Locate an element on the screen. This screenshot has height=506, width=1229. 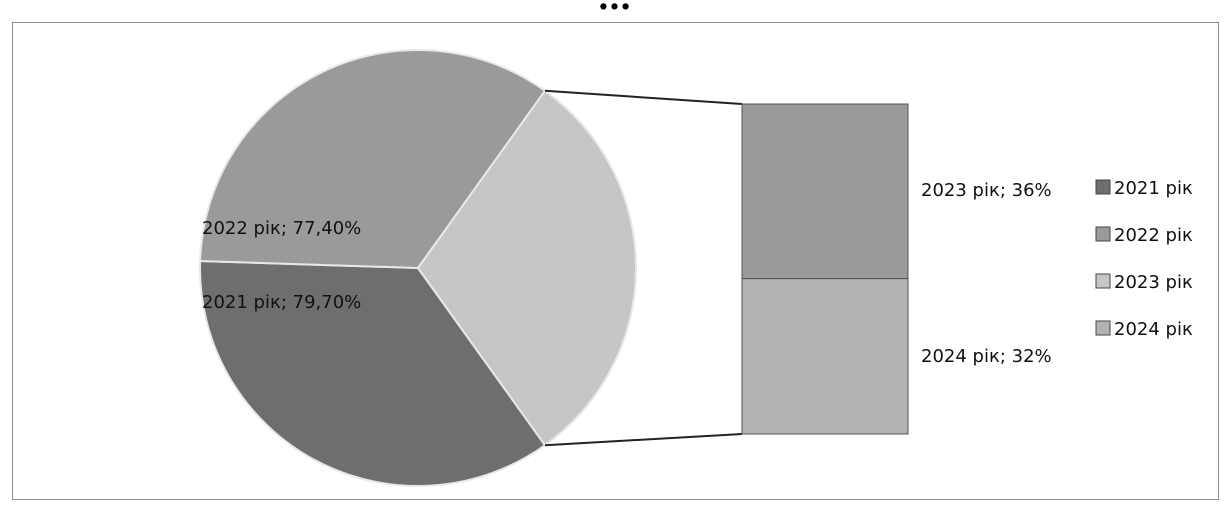
legend: 2021 рік 2022 рік 2023 рік 2024 рік is located at coordinates (1144, 259).